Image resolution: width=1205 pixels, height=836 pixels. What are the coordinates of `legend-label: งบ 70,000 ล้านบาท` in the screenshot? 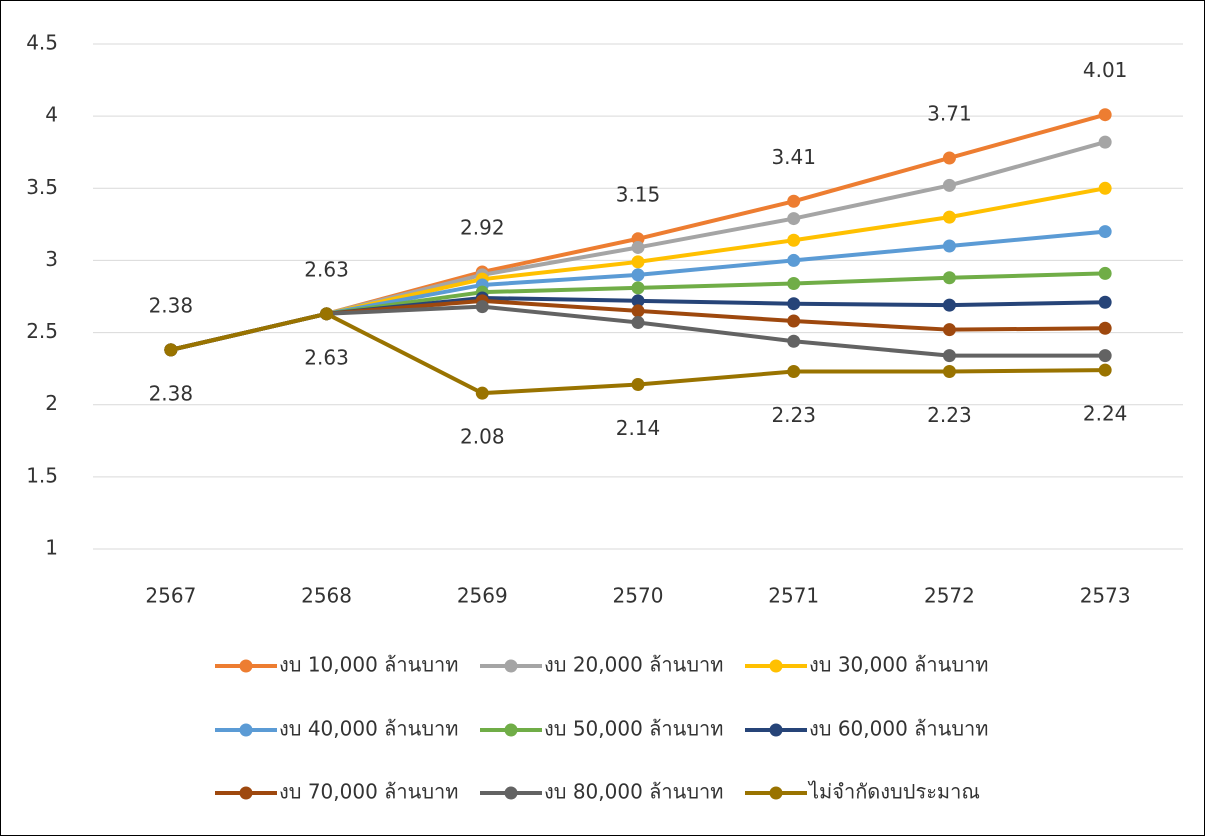 It's located at (368, 792).